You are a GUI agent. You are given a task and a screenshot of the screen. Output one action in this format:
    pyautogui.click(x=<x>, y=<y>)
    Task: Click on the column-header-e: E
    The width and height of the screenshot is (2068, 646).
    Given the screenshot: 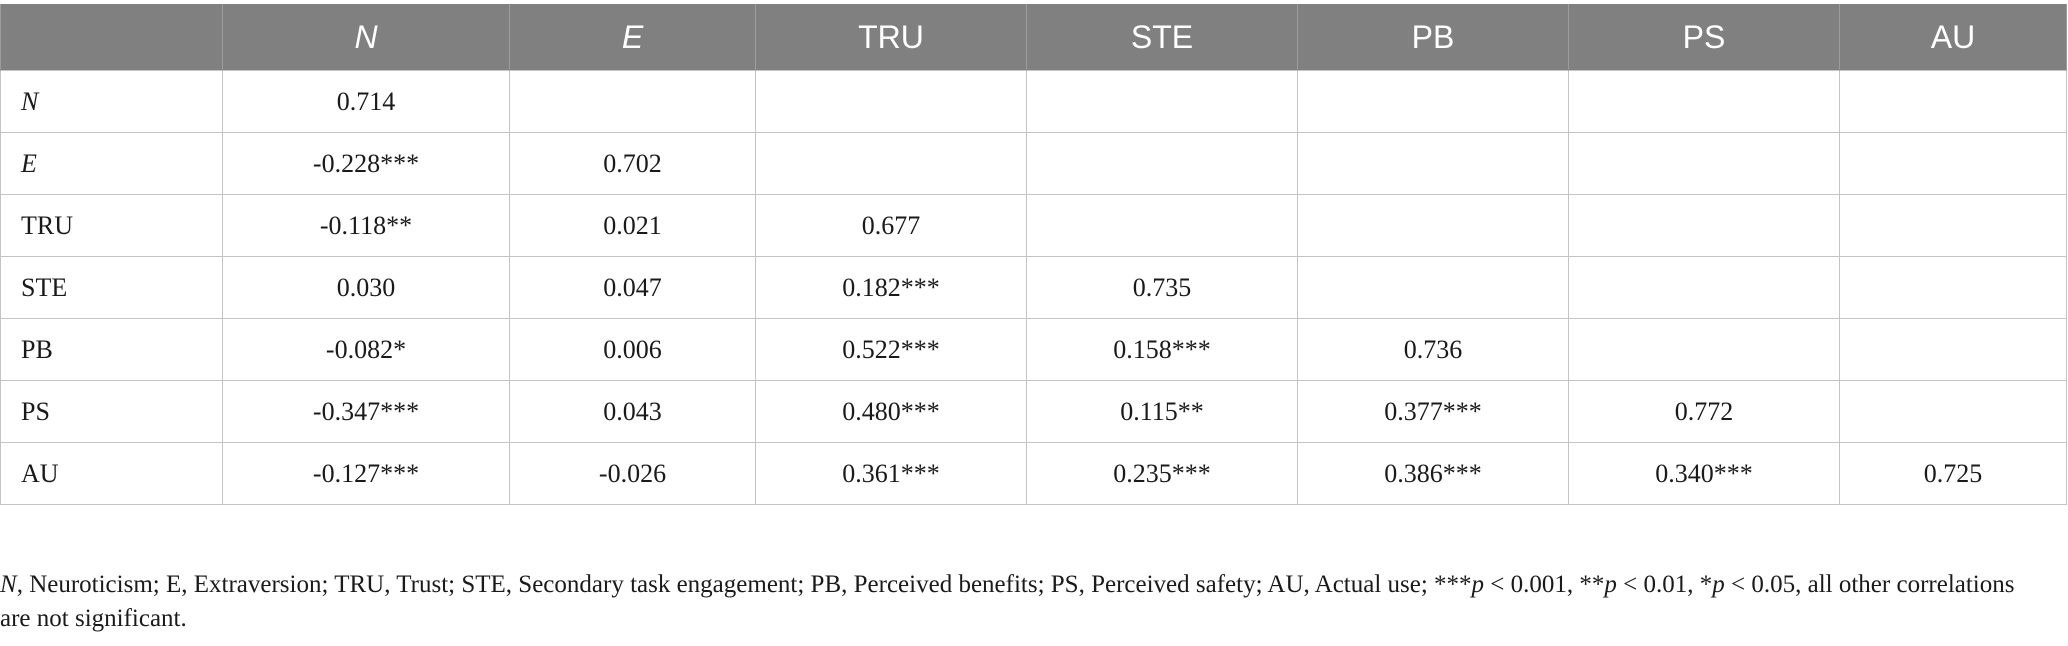 What is the action you would take?
    pyautogui.click(x=632, y=37)
    